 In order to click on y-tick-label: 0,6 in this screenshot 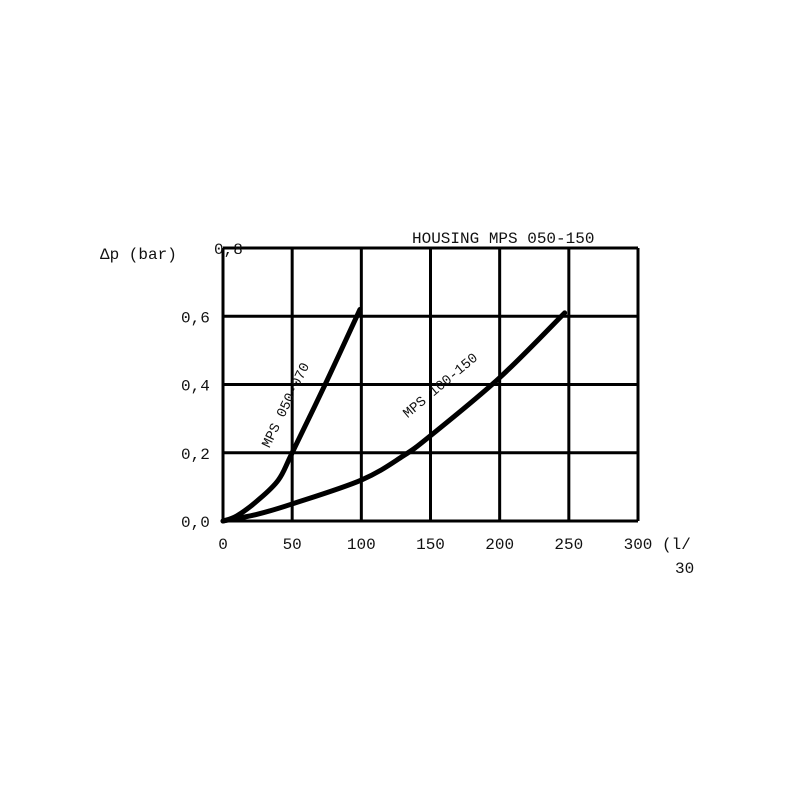, I will do `click(195, 318)`.